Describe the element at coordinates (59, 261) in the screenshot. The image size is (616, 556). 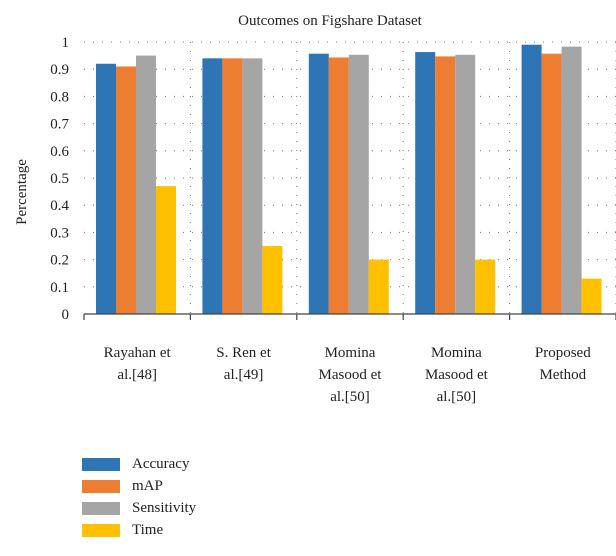
I see `y-tick-label: 0.2` at that location.